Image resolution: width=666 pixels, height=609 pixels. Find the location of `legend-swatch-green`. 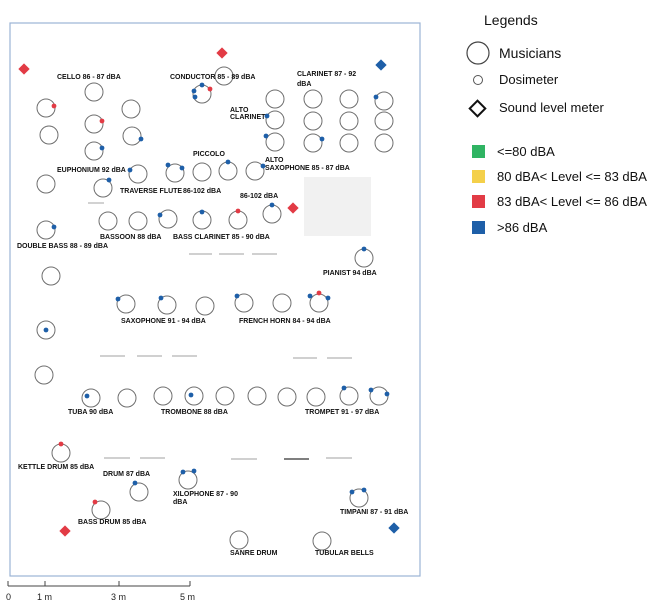

legend-swatch-green is located at coordinates (478, 151).